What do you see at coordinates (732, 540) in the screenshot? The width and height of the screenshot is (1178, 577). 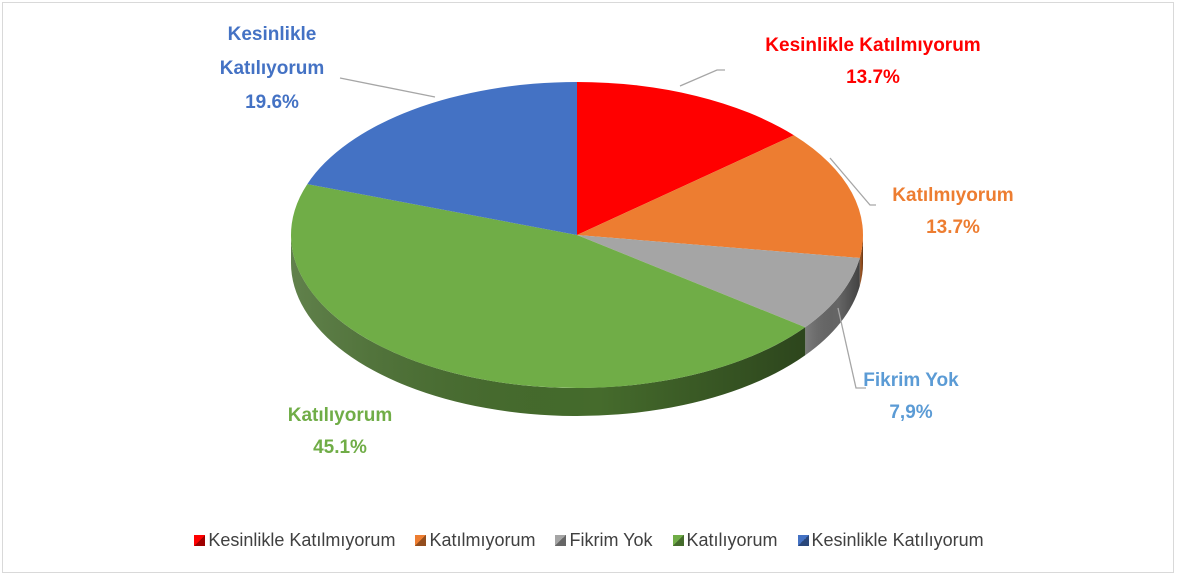 I see `legend-label: Katılıyorum` at bounding box center [732, 540].